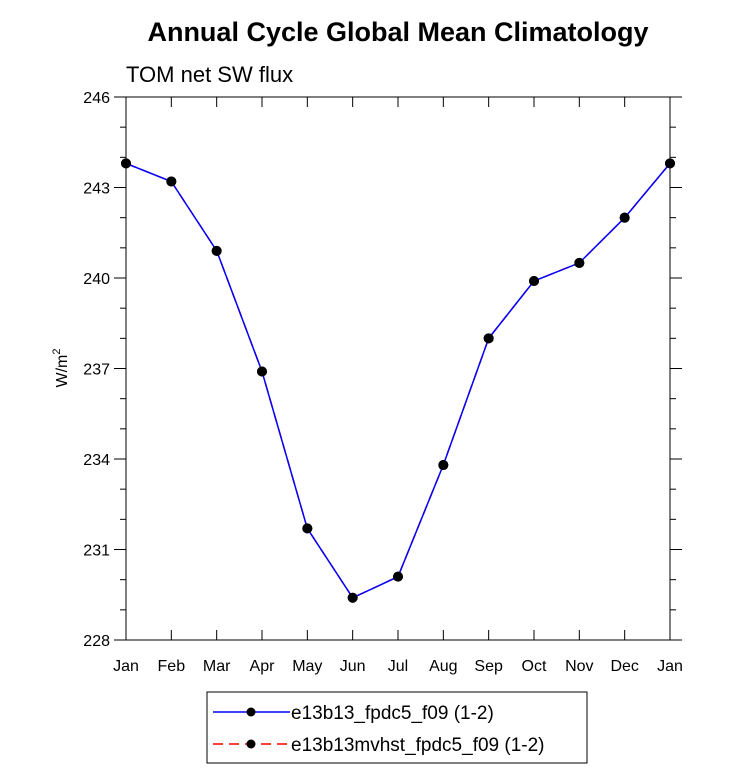 The height and width of the screenshot is (771, 733). Describe the element at coordinates (96, 98) in the screenshot. I see `y-tick-label: 246` at that location.